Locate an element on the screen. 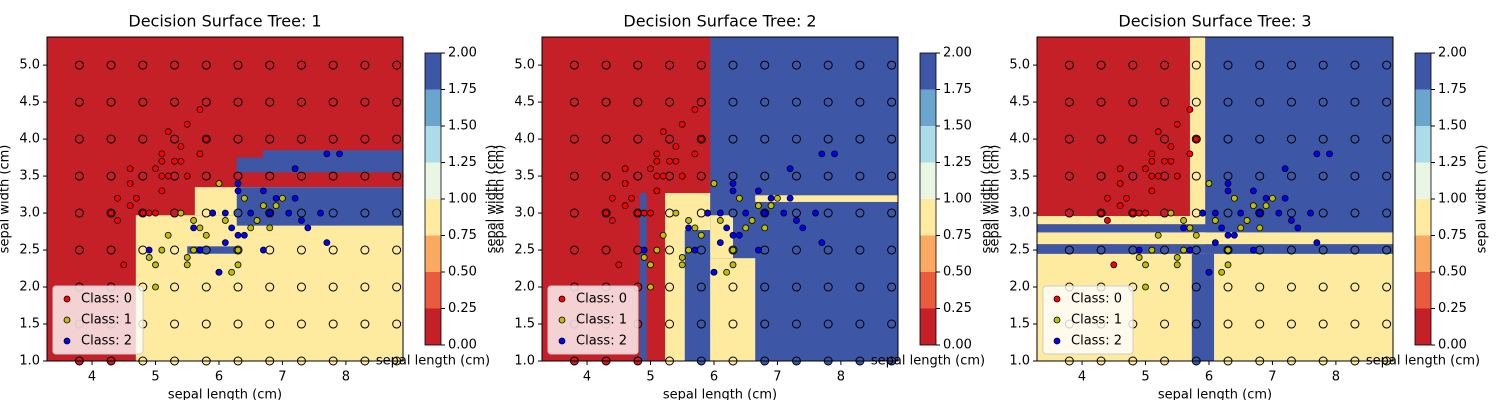 This screenshot has width=1500, height=400. legend-marker is located at coordinates (1057, 320).